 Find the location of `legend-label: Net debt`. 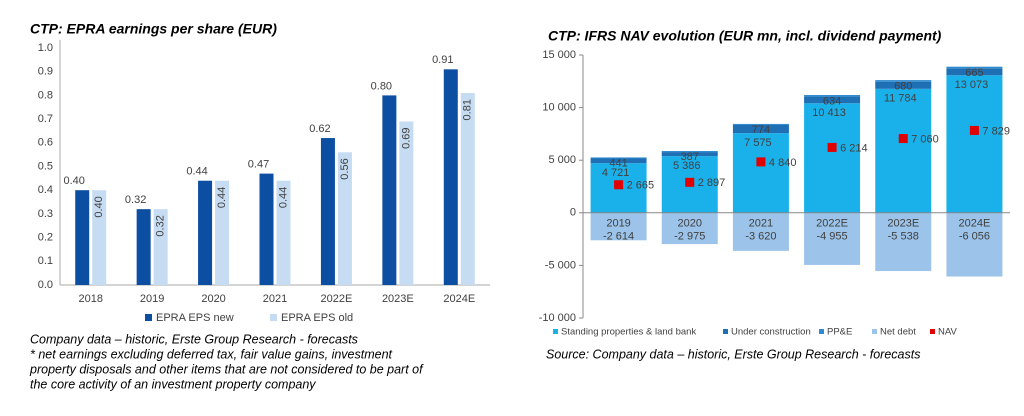

legend-label: Net debt is located at coordinates (898, 332).